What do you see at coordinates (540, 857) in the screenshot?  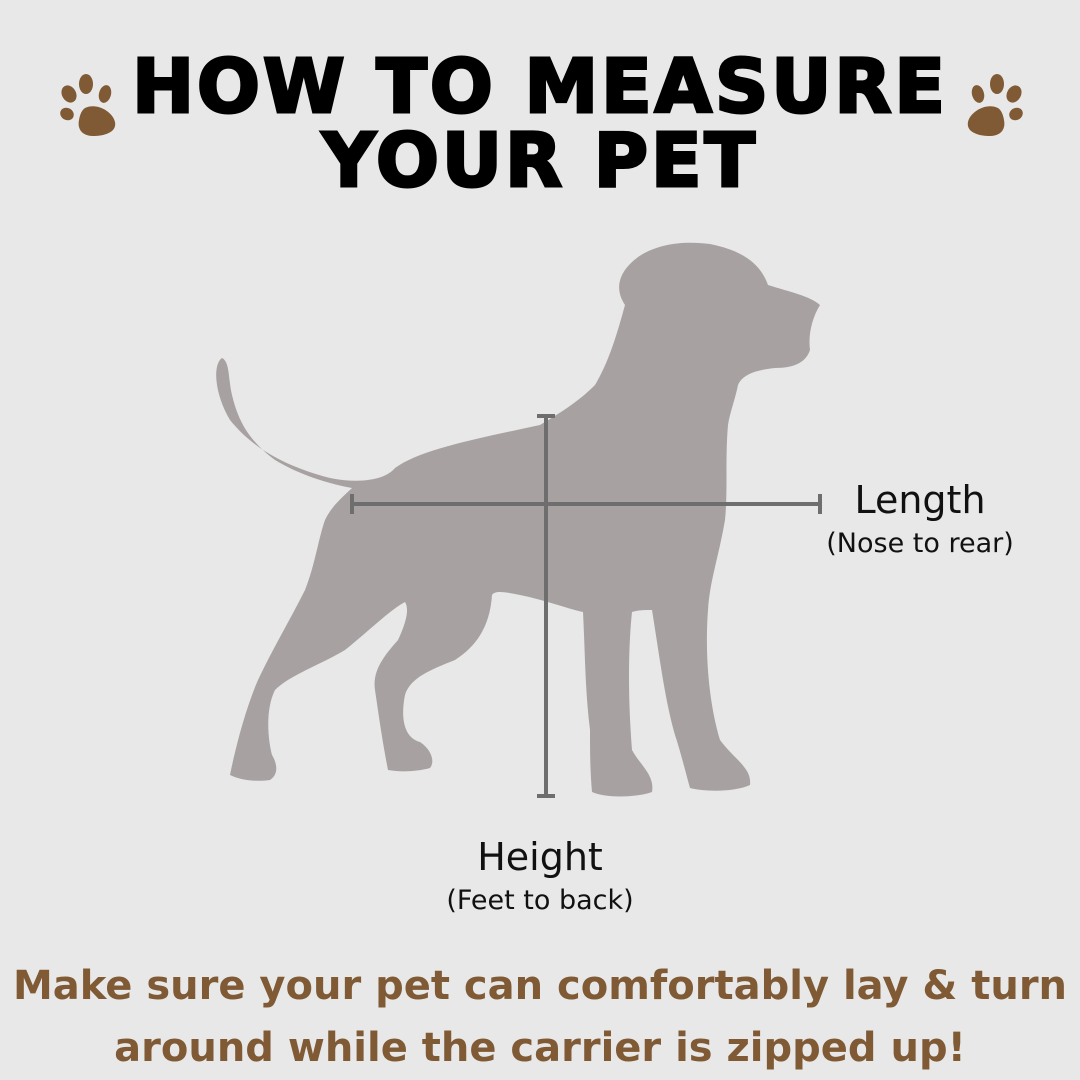 I see `height-title: Height` at bounding box center [540, 857].